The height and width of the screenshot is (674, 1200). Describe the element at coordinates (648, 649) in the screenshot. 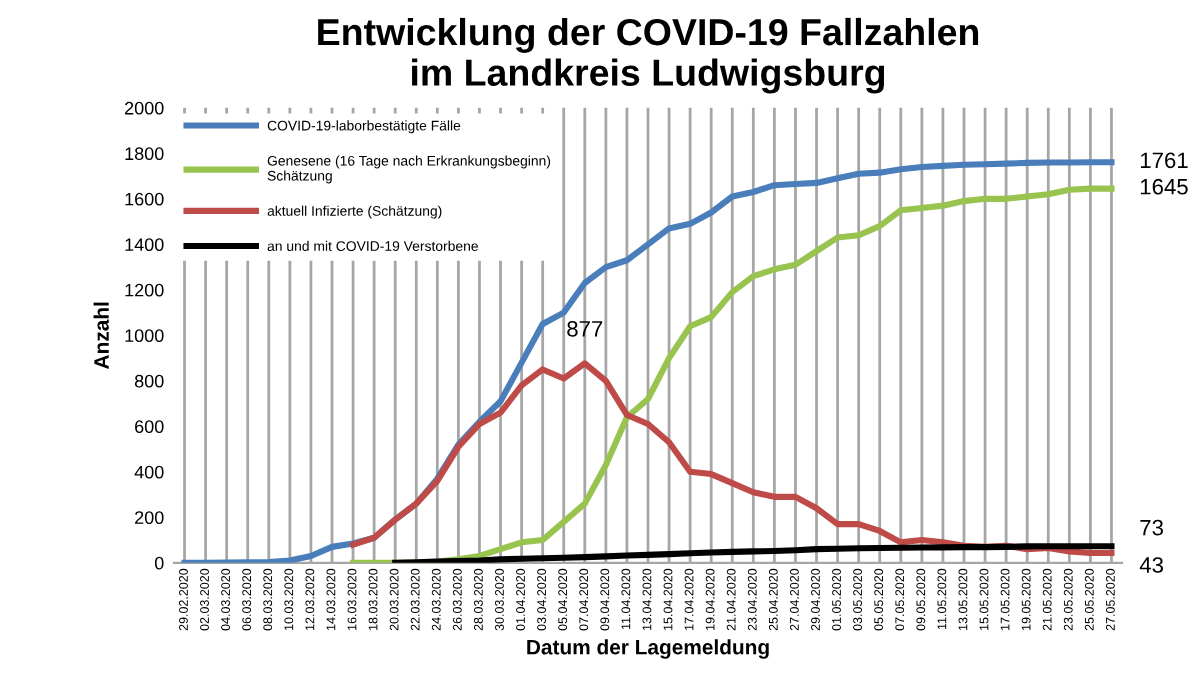

I see `x-axis-title: Datum der Lagemeldung` at that location.